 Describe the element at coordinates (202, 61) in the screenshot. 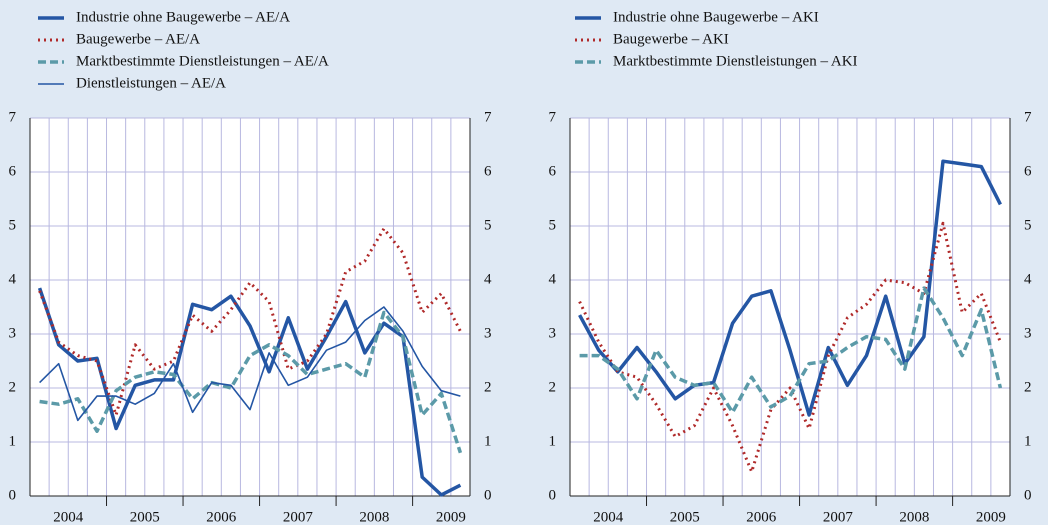

I see `legend-label: Marktbestimmte Dienstleistungen – AE/A` at that location.